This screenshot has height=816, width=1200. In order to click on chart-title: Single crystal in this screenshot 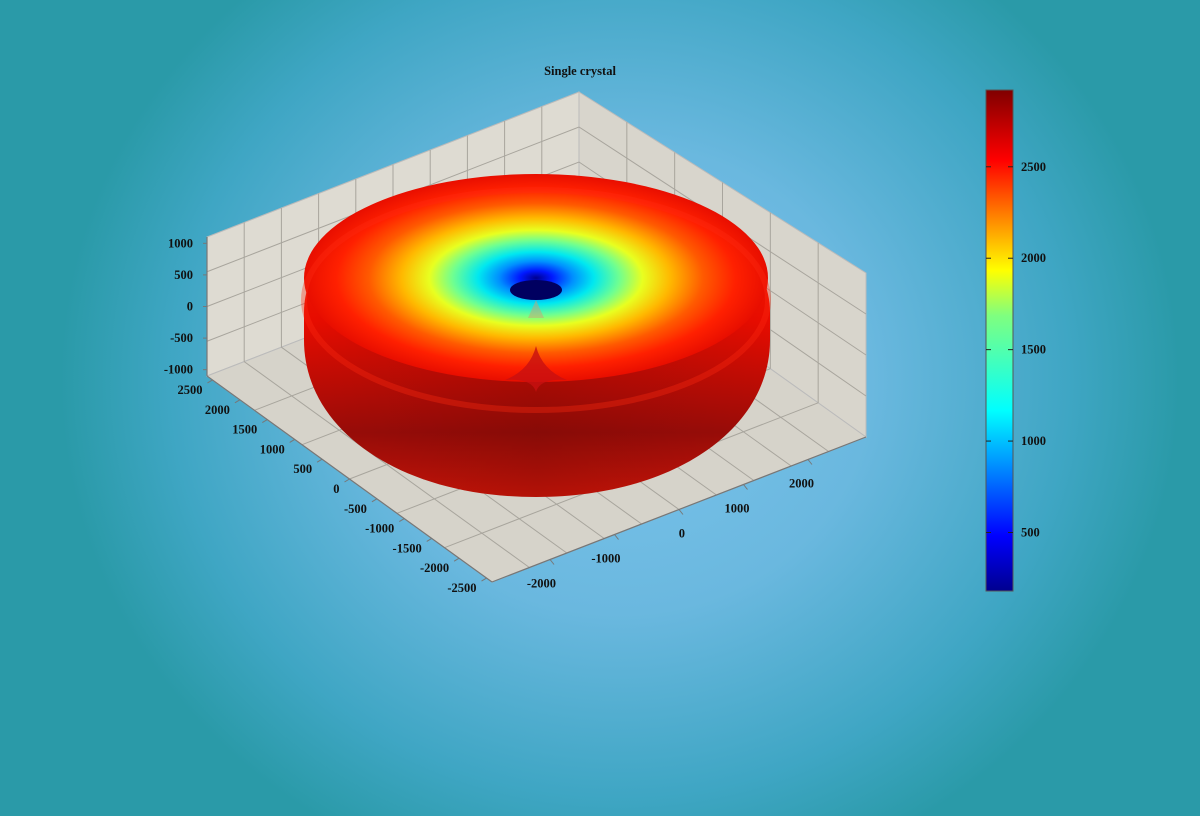, I will do `click(580, 71)`.